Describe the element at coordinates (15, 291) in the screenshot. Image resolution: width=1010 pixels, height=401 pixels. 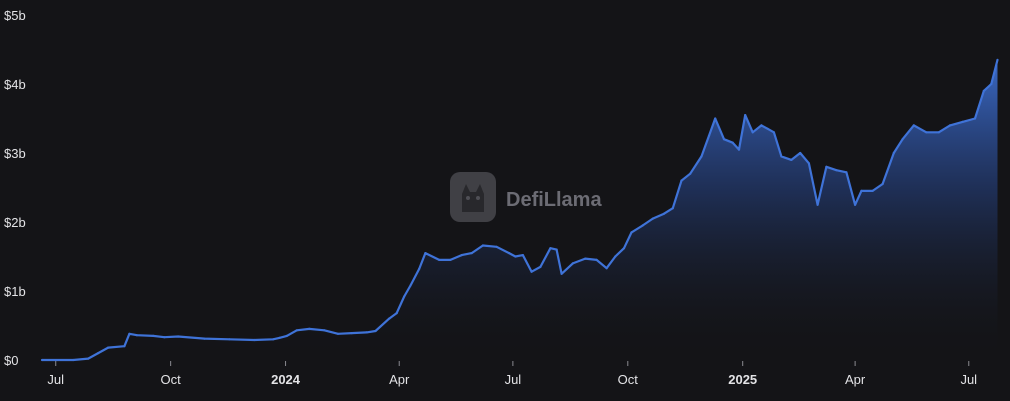
I see `y-tick-label: $1b` at that location.